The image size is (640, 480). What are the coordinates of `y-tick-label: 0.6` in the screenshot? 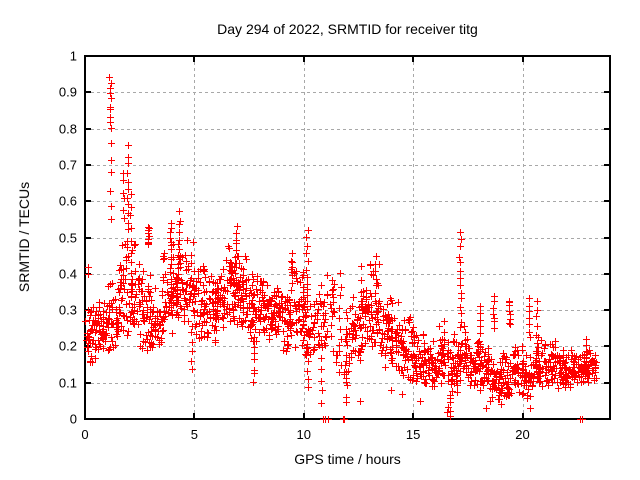 It's located at (67, 201).